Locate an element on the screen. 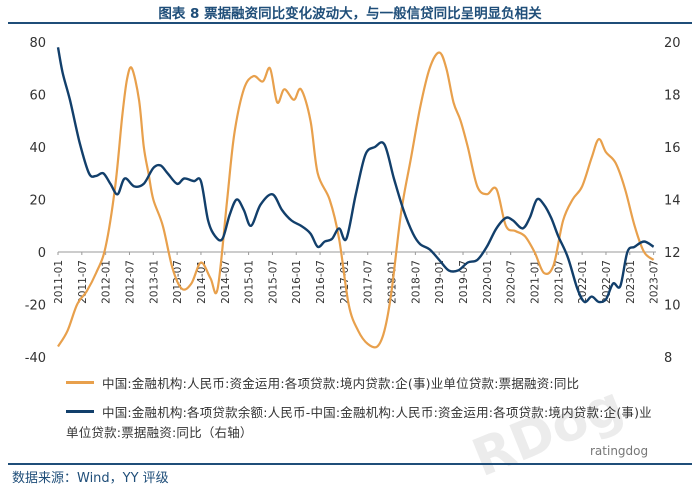 The width and height of the screenshot is (700, 489). x-tick-label: 2014-01 is located at coordinates (202, 282).